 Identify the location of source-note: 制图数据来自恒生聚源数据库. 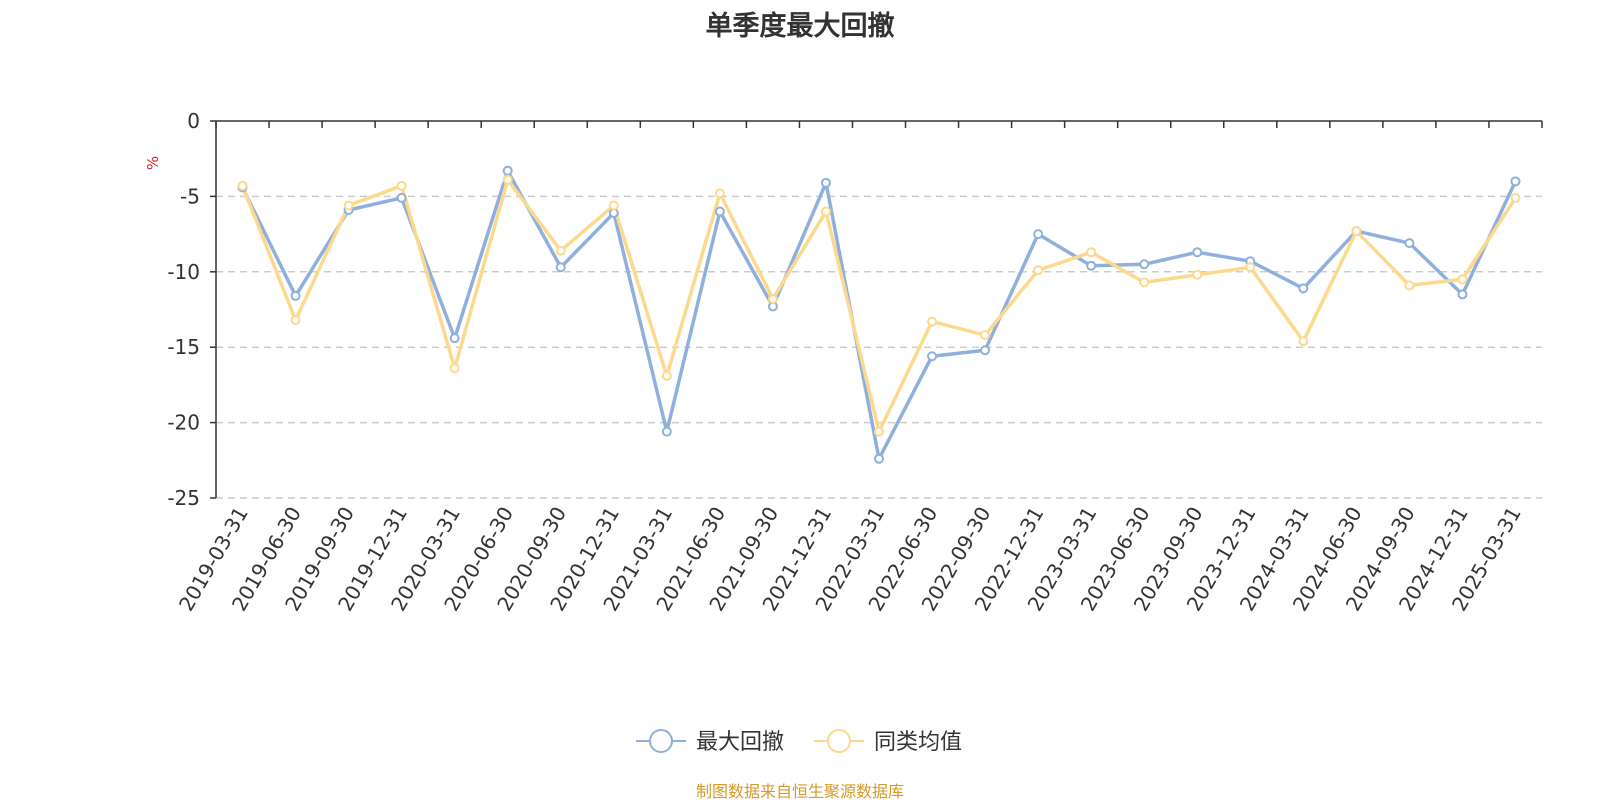
(799, 791).